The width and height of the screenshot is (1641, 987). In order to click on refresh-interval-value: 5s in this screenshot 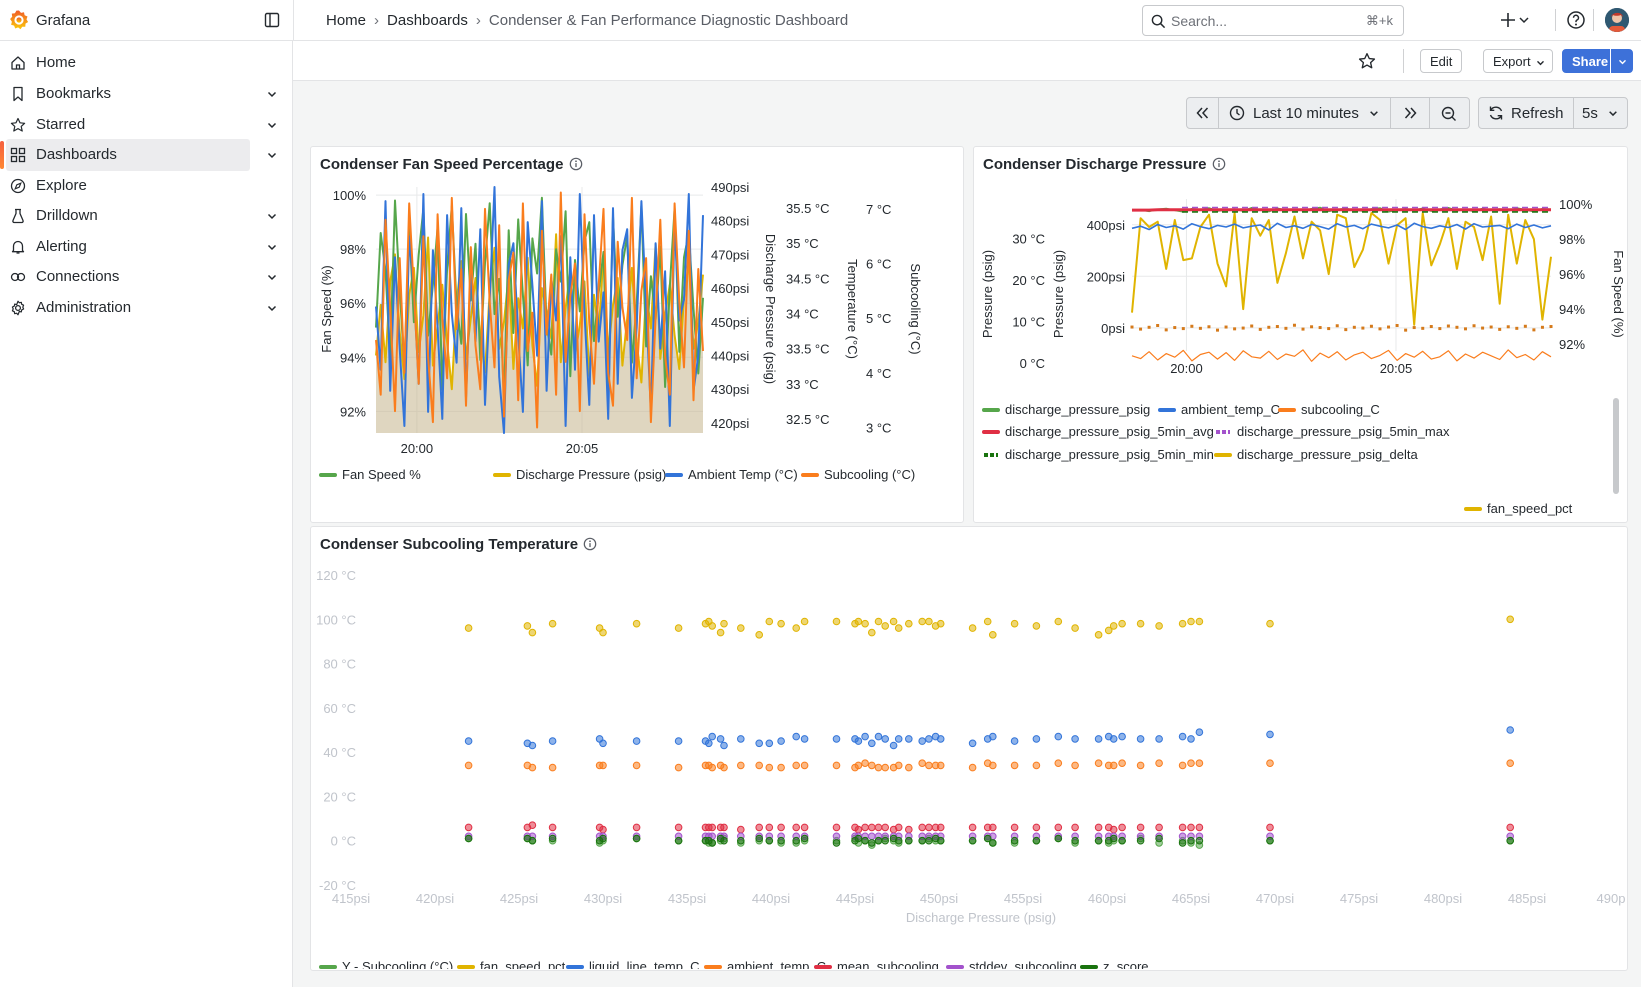, I will do `click(1590, 113)`.